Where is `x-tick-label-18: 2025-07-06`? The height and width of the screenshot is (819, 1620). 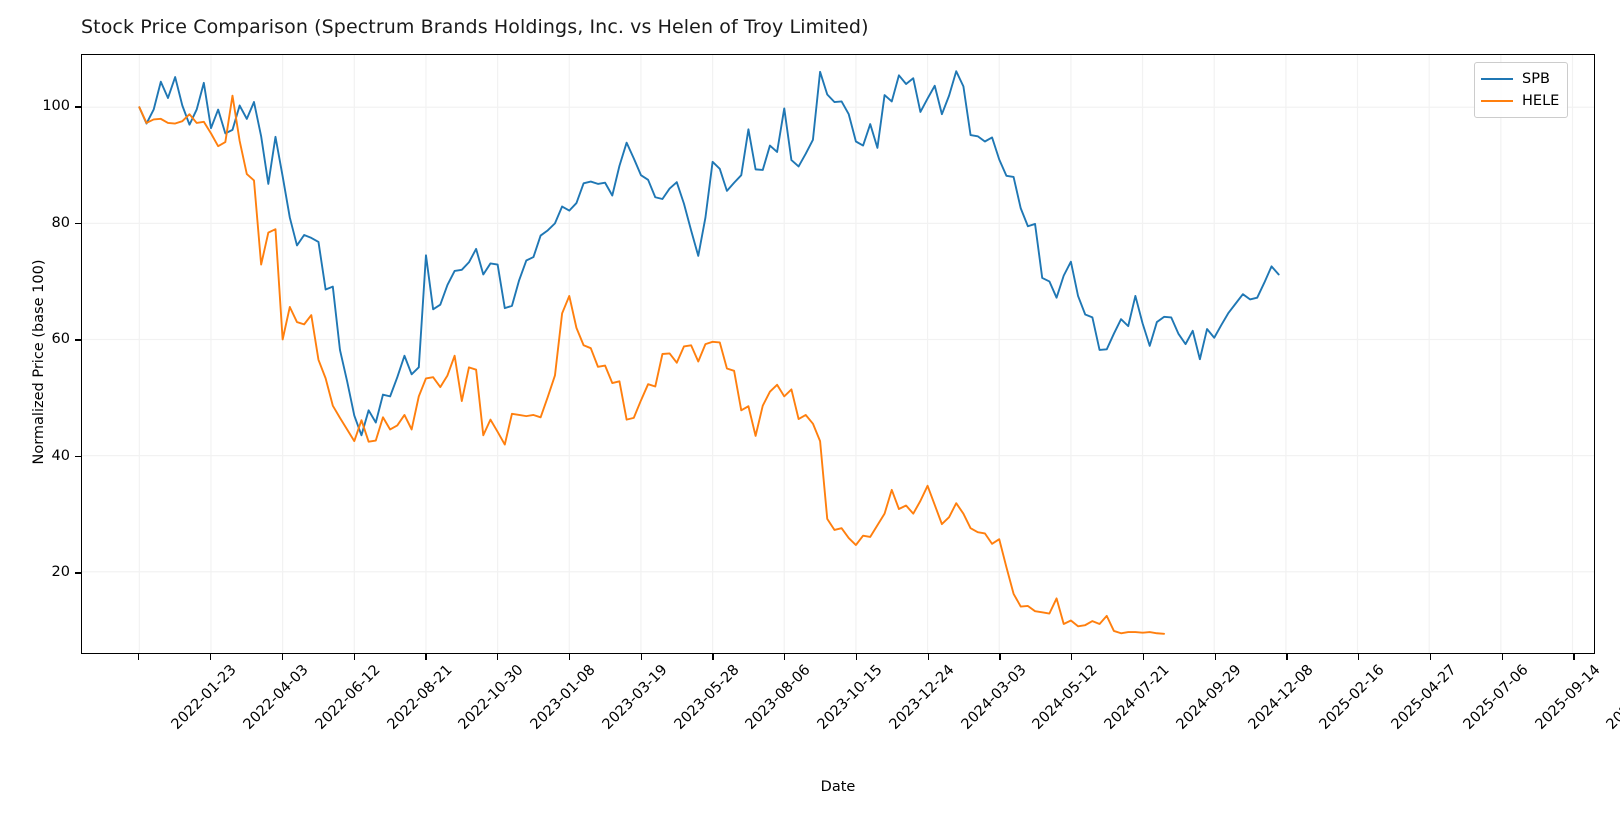
x-tick-label-18: 2025-07-06 is located at coordinates (1496, 697).